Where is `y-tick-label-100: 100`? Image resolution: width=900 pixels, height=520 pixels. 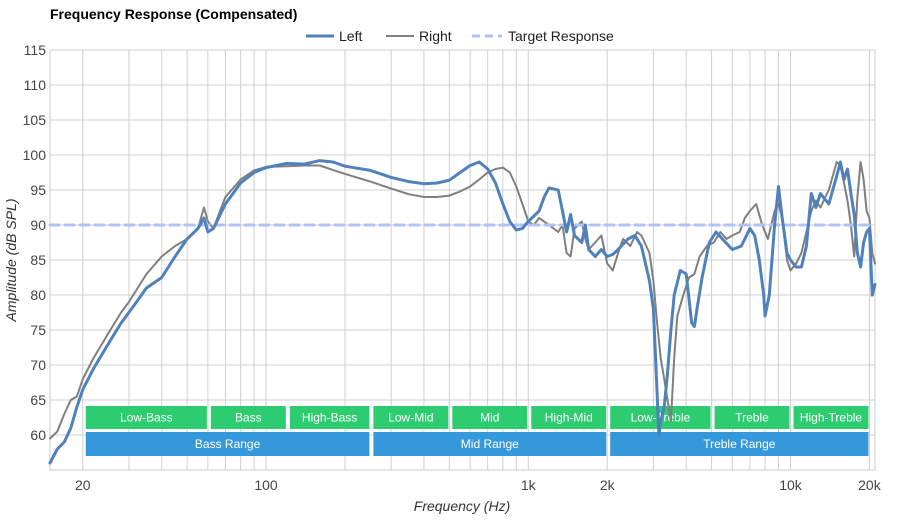 y-tick-label-100: 100 is located at coordinates (35, 155).